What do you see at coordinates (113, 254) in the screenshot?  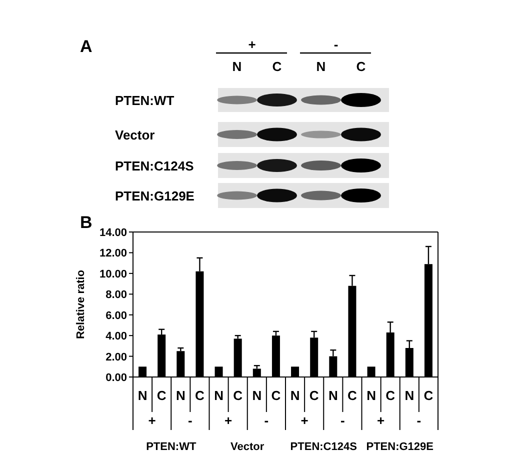 I see `y-tick-label: 12.00` at bounding box center [113, 254].